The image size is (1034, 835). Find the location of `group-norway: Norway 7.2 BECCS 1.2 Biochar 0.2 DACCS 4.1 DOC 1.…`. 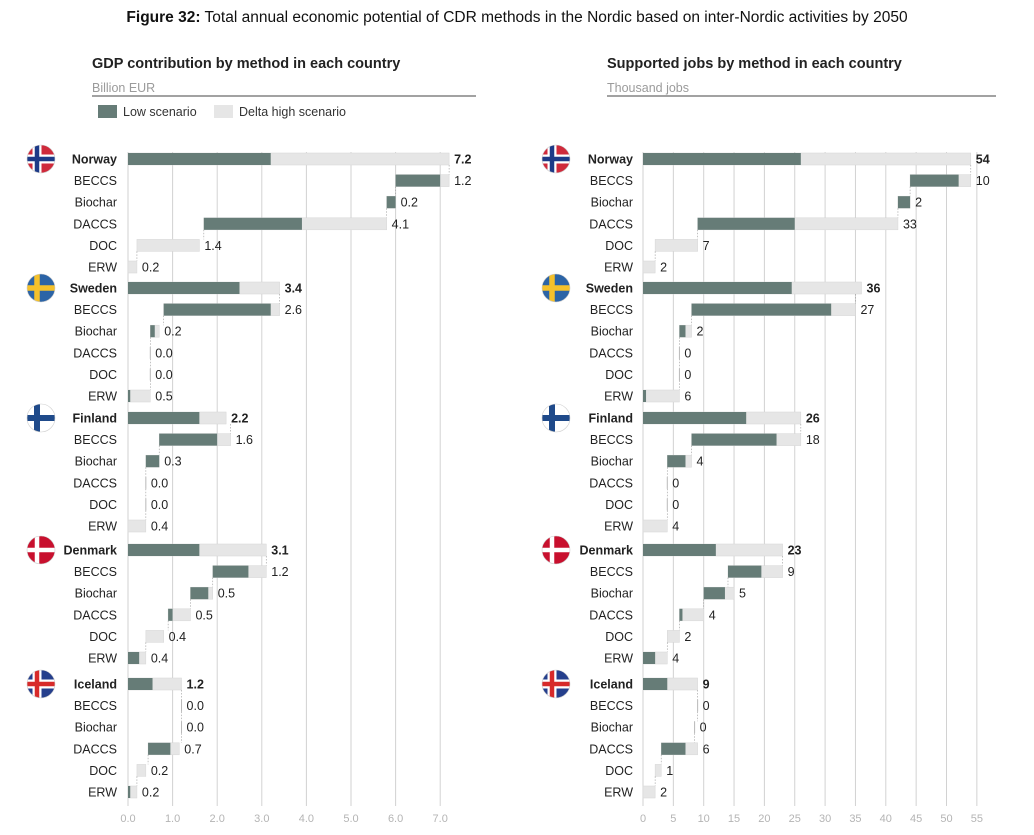

group-norway: Norway 7.2 BECCS 1.2 Biochar 0.2 DACCS 4.1 DOC 1.… is located at coordinates (249, 209).